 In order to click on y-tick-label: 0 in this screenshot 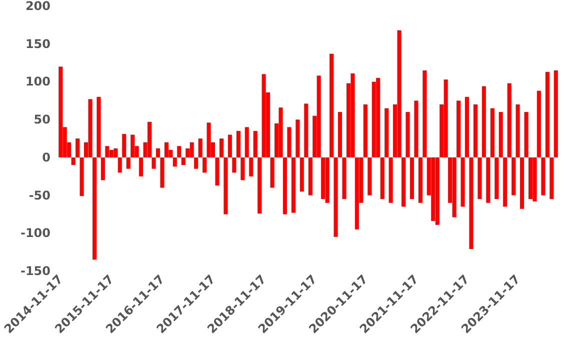, I will do `click(46, 157)`.